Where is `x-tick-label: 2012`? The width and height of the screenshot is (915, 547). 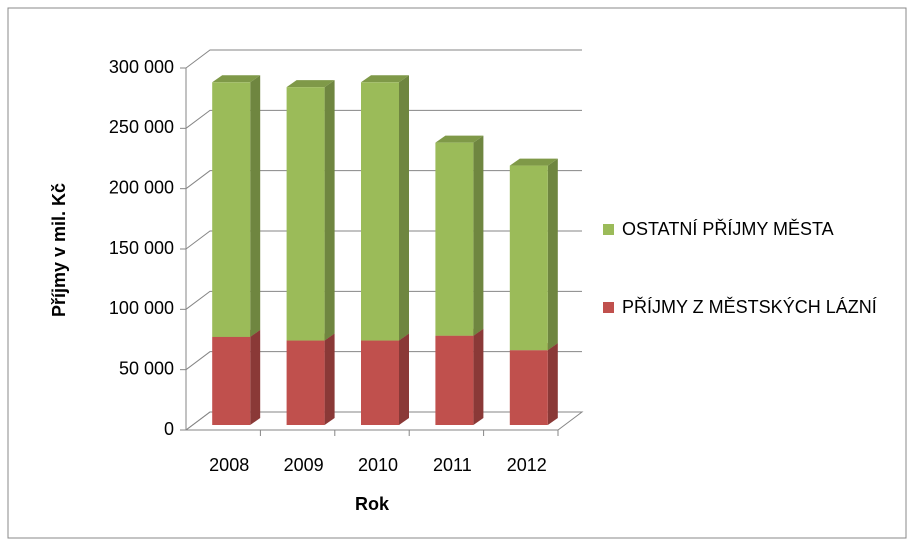
x-tick-label: 2012 is located at coordinates (527, 465).